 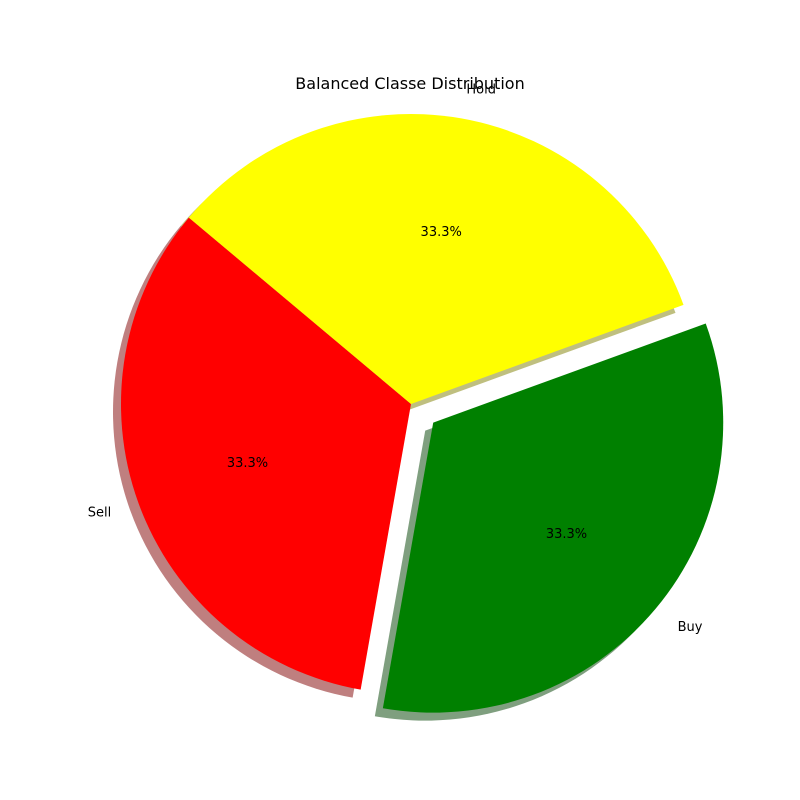 What do you see at coordinates (247, 463) in the screenshot?
I see `slice-pct-sell: 33.3%` at bounding box center [247, 463].